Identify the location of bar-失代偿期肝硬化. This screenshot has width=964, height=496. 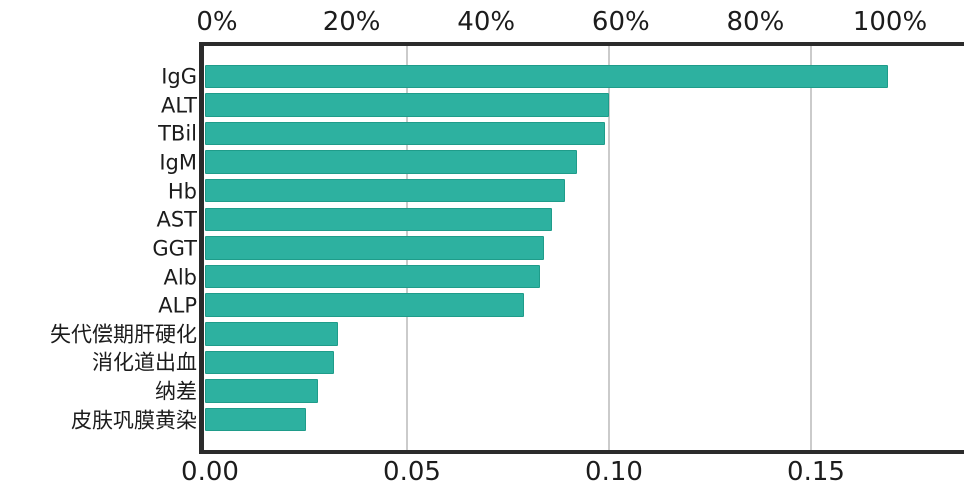
(272, 334).